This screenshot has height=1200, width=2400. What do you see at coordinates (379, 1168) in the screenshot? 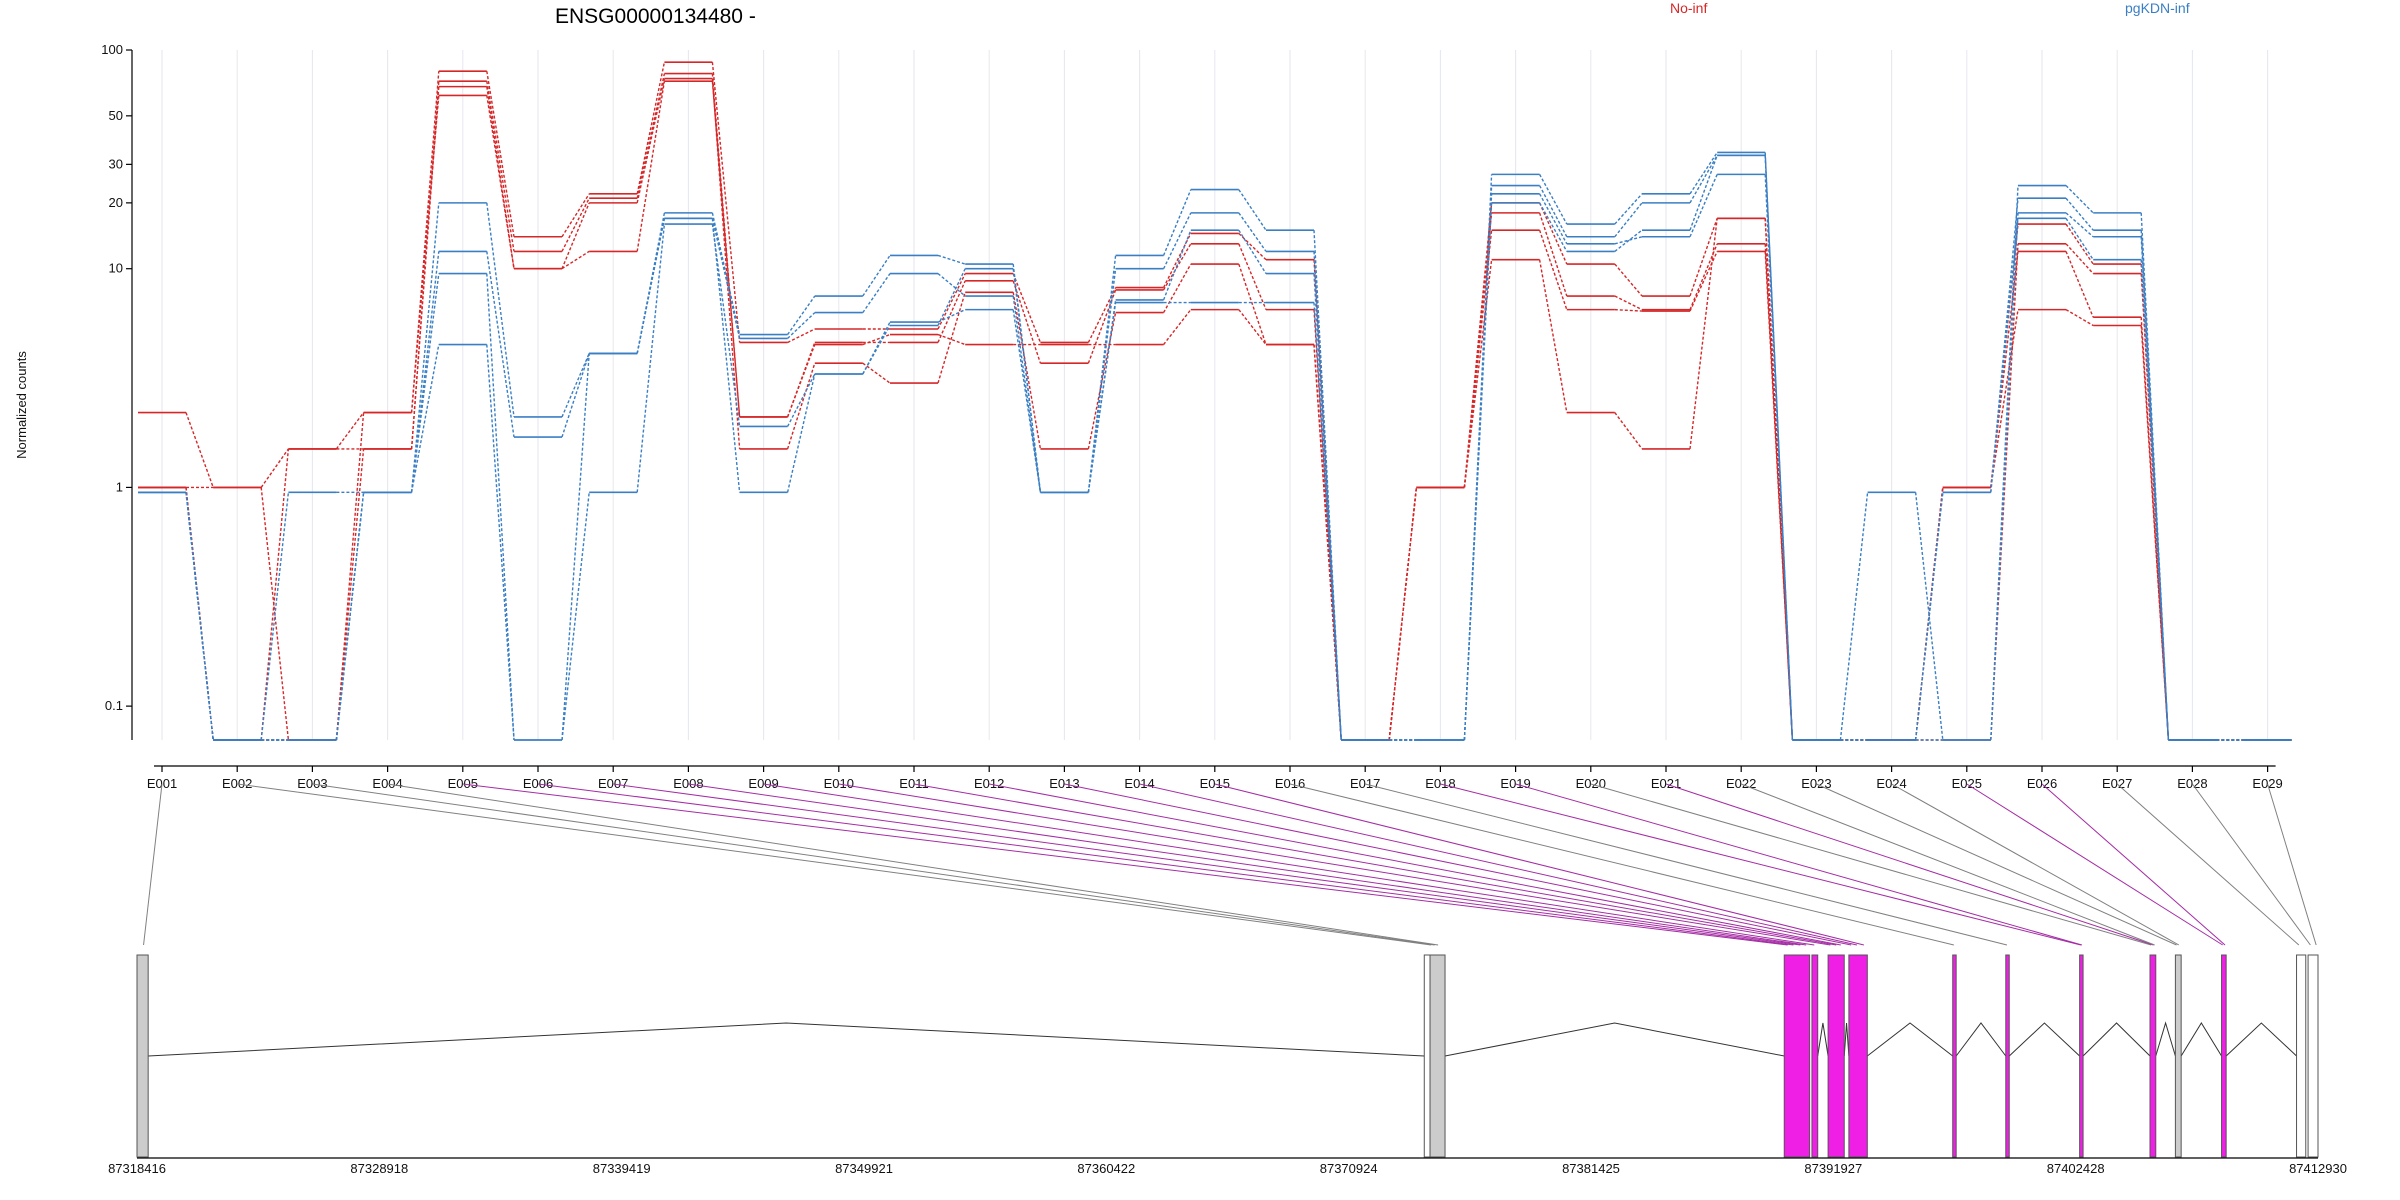
I see `coordinate-label: 87328918` at bounding box center [379, 1168].